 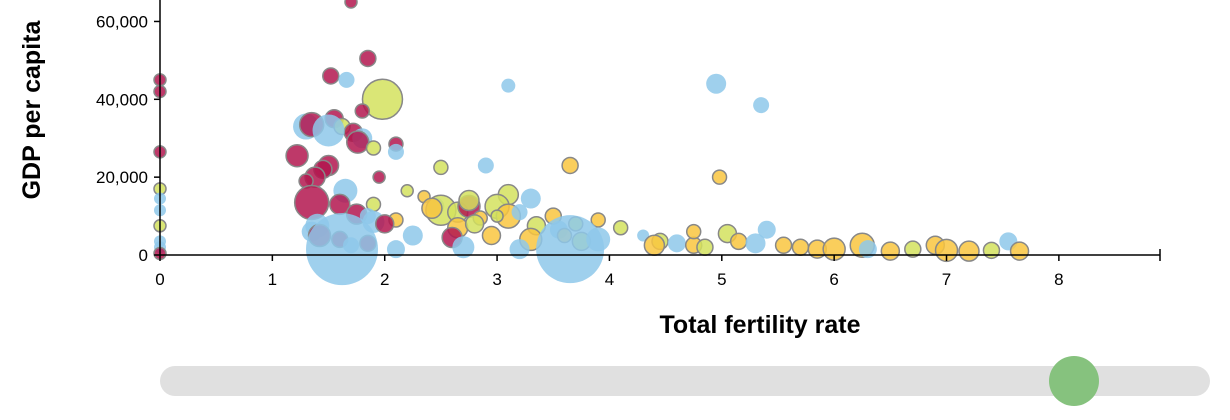 I want to click on x-tick-label-8: 8, so click(x=1058, y=279).